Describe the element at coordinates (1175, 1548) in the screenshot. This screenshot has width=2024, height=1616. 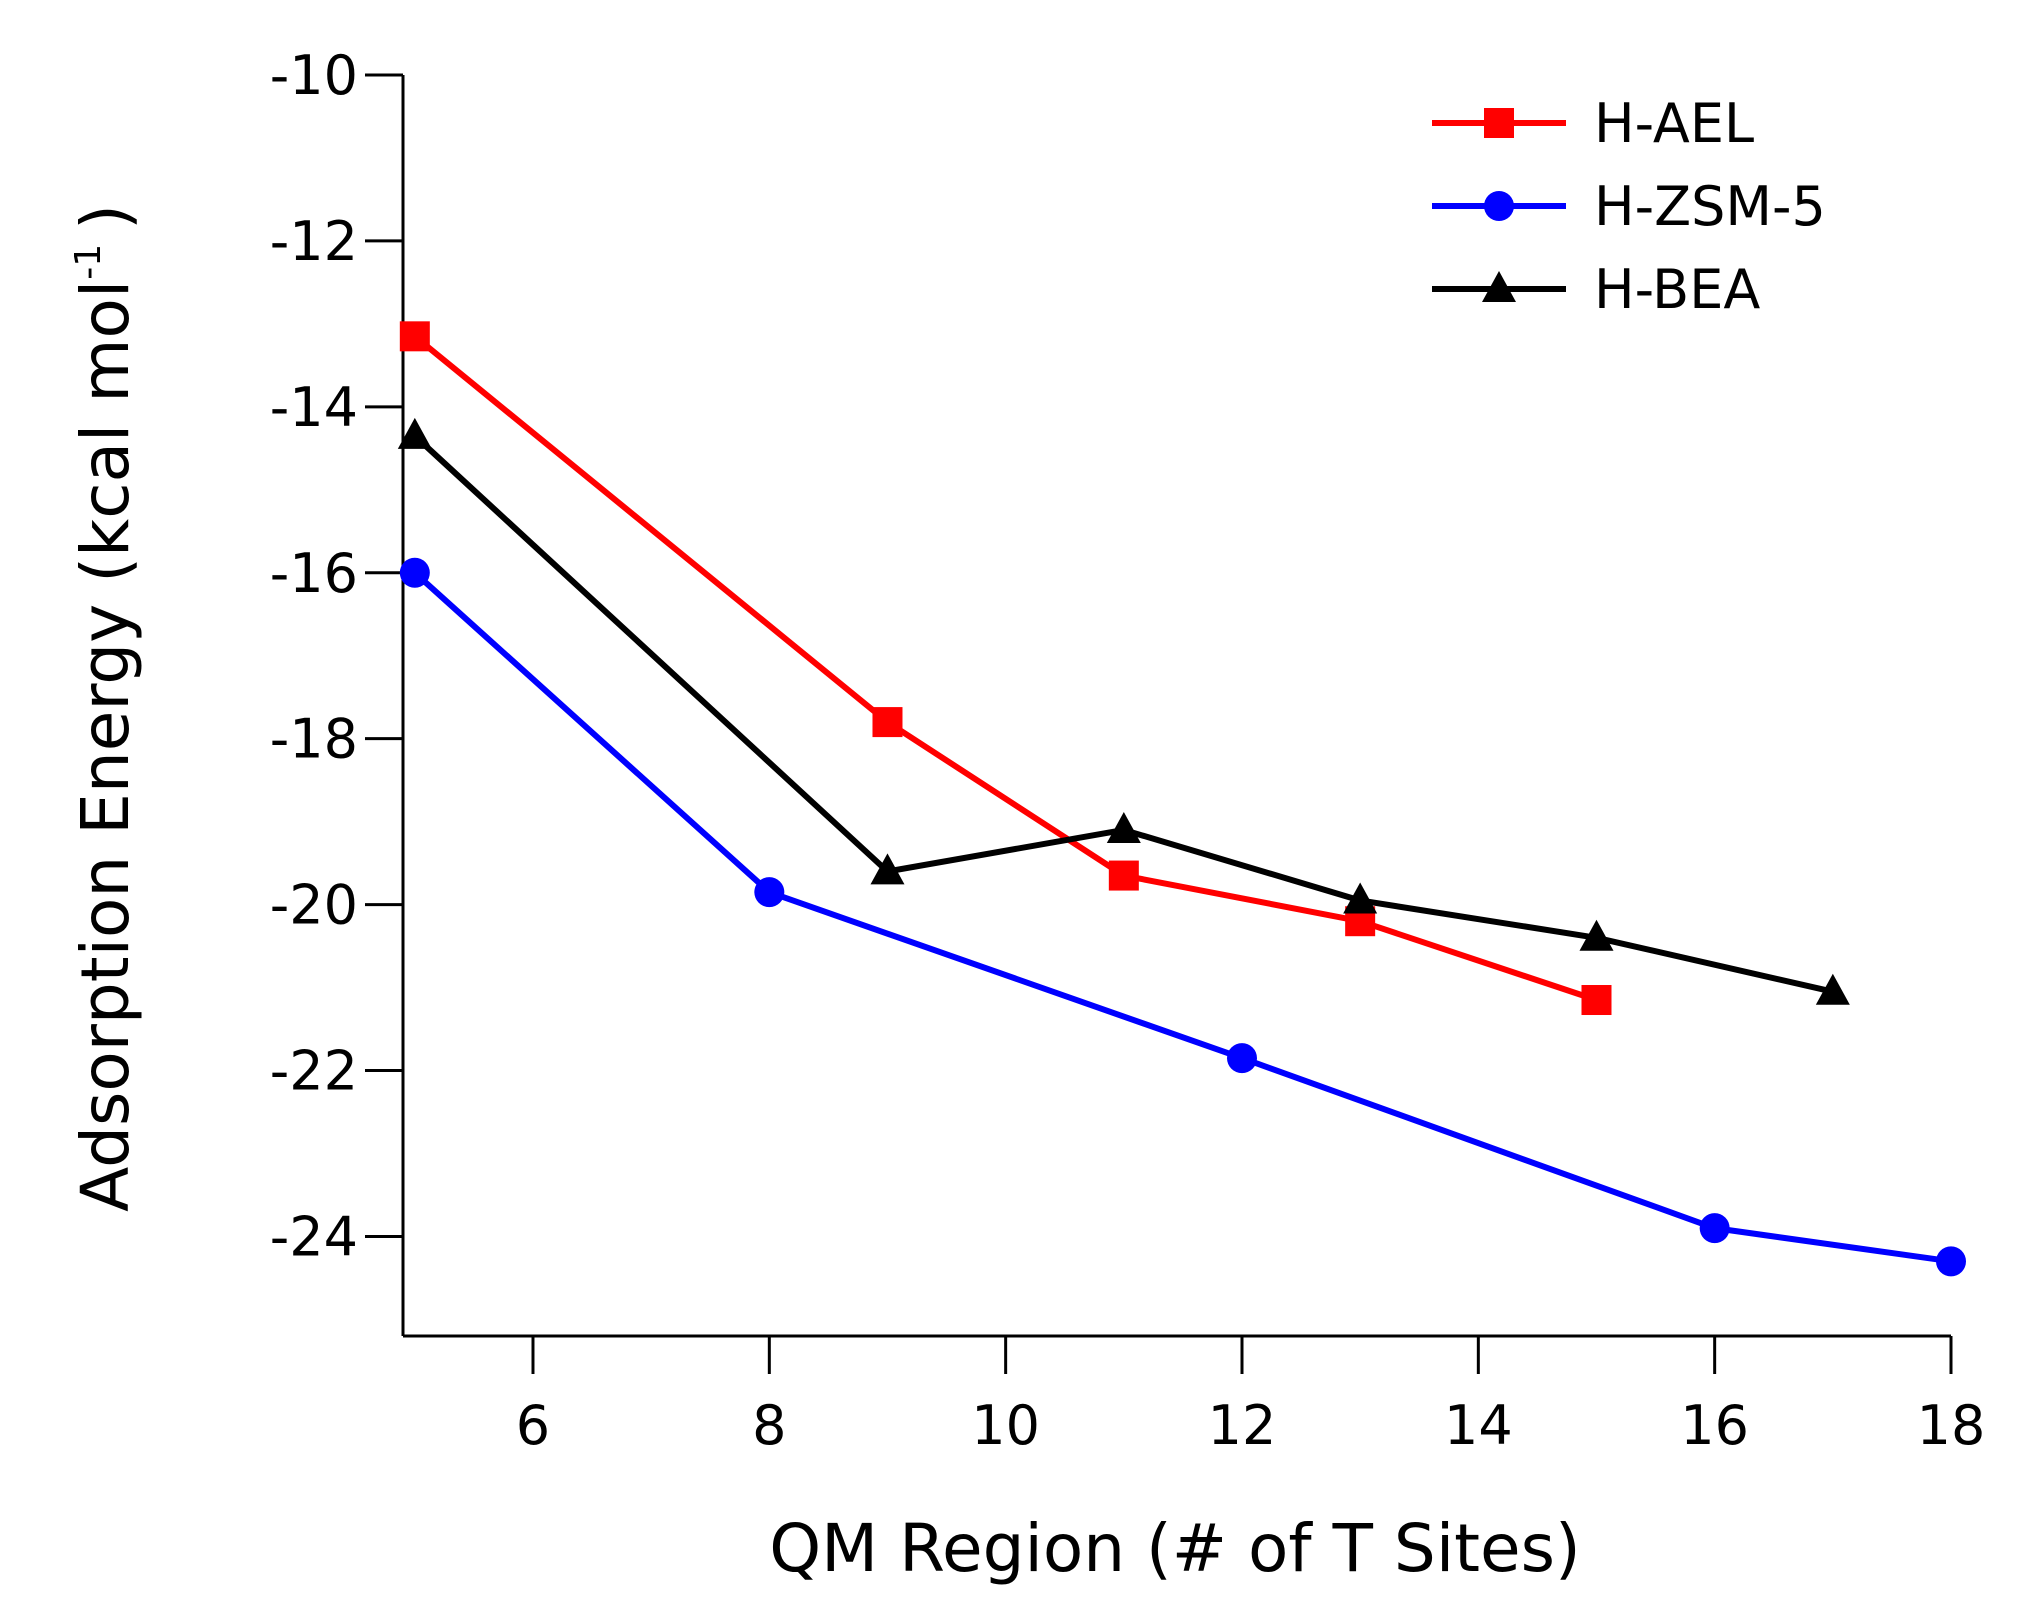
I see `x-axis-title: QM Region (# of T Sites)` at that location.